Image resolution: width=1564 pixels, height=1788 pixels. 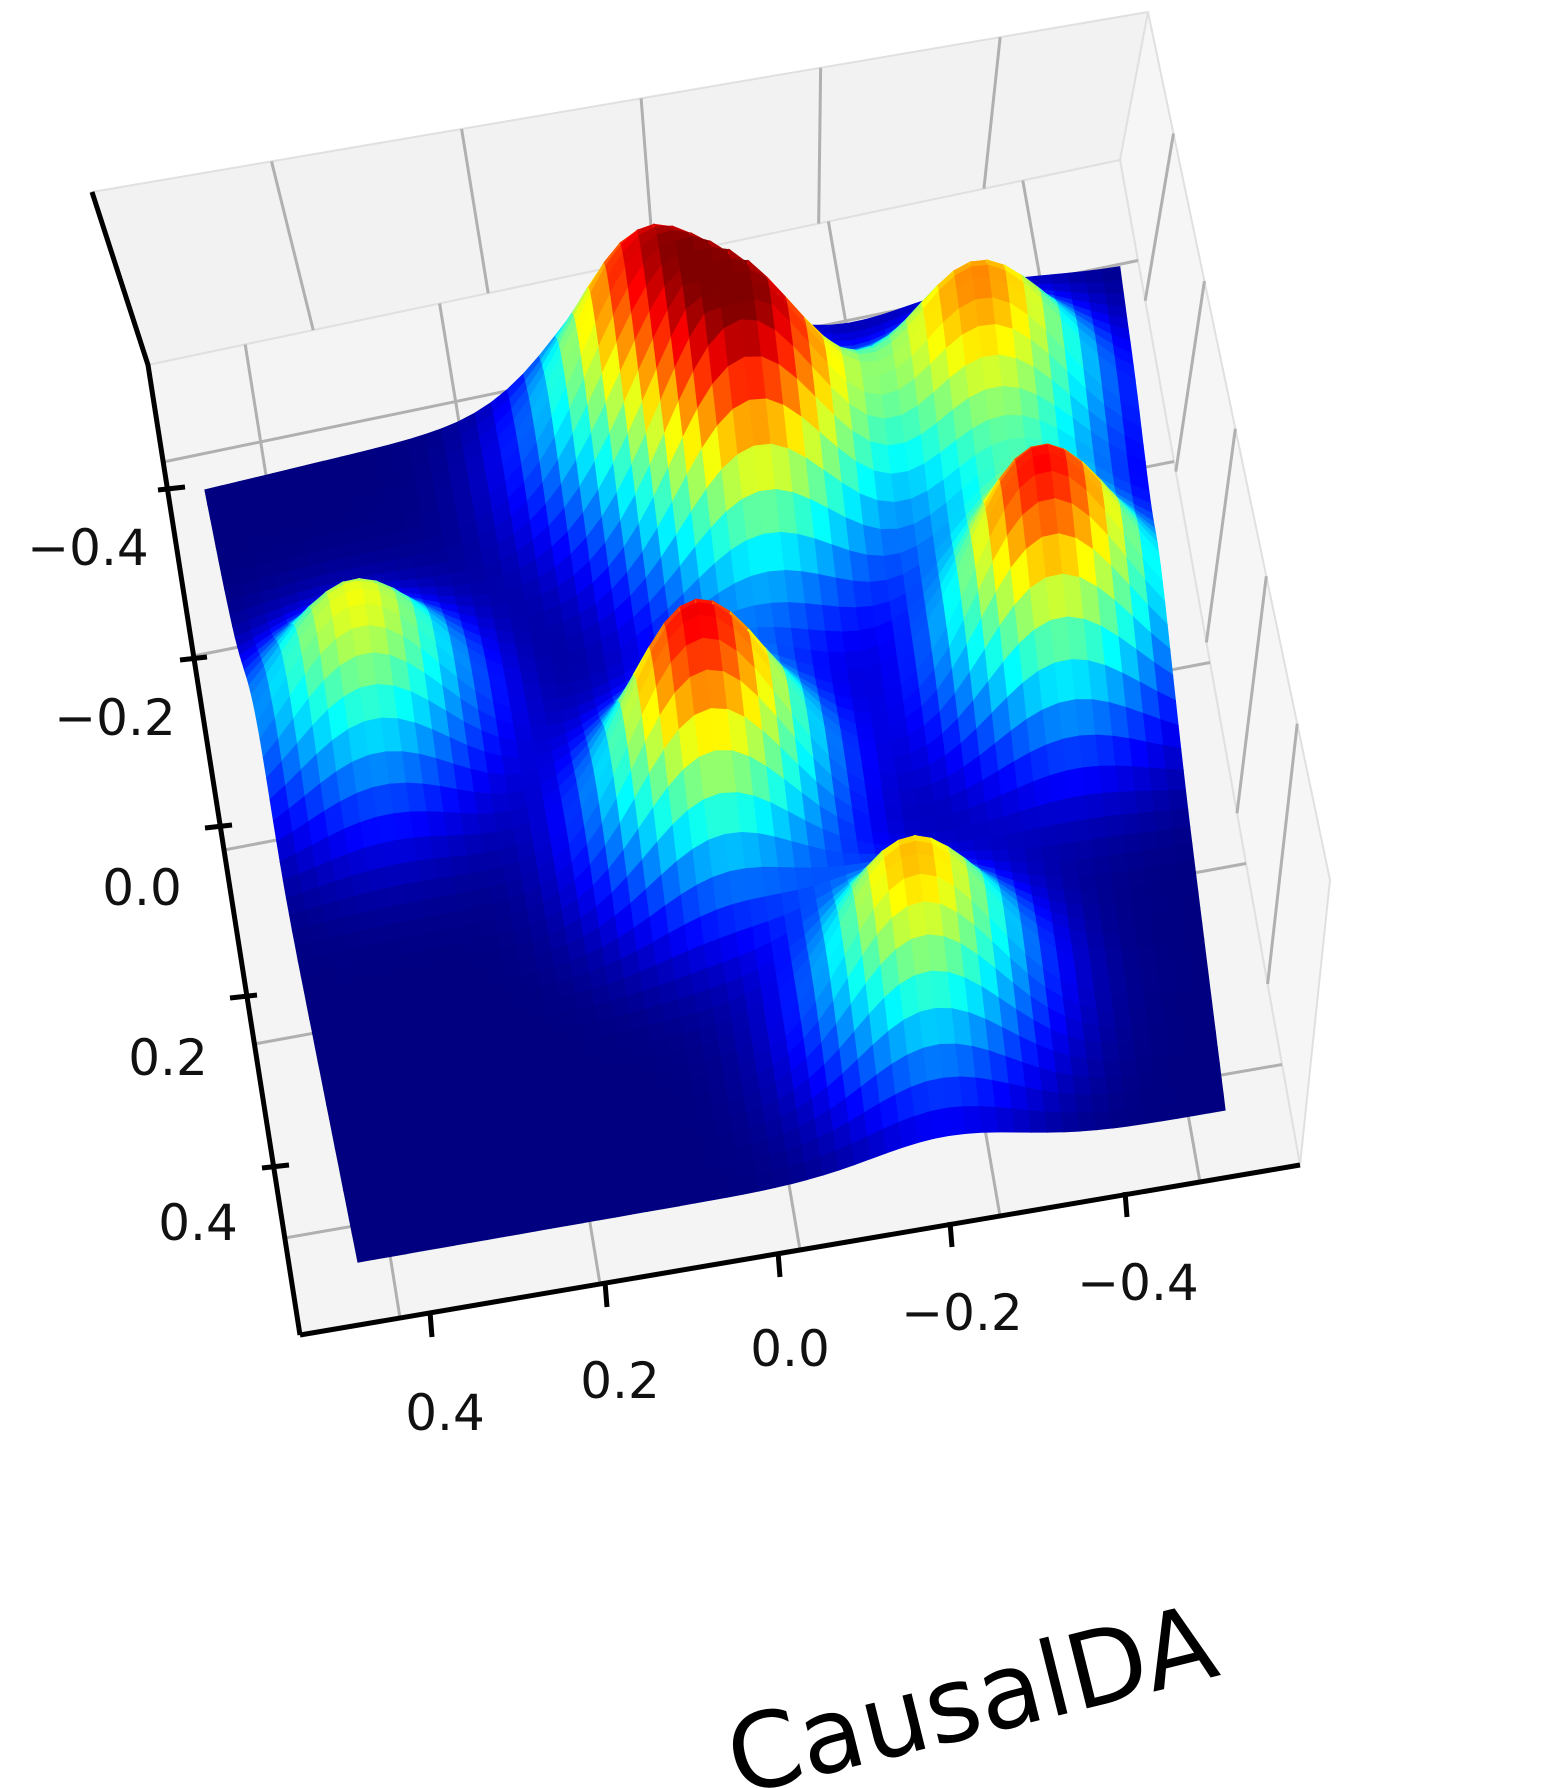 I want to click on y-tick-label: 0.0, so click(x=142, y=888).